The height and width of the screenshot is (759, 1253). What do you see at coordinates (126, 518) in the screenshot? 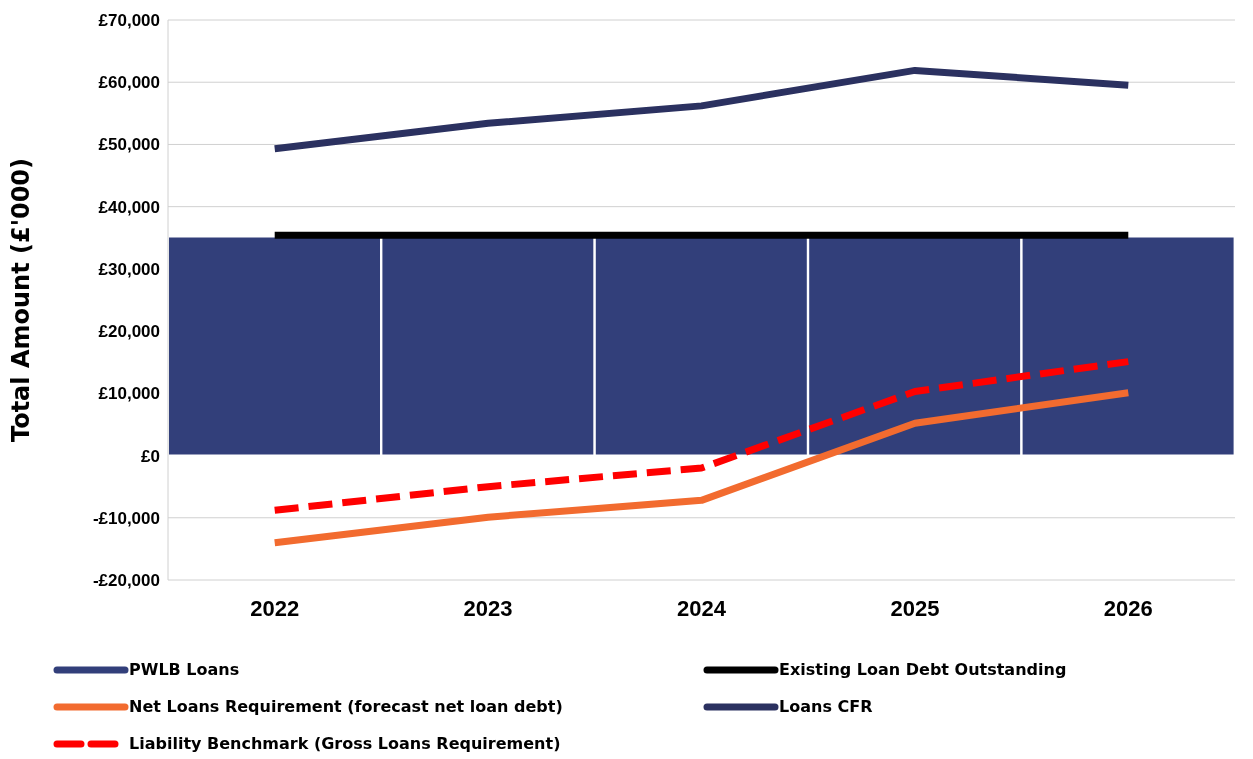
I see `y-tick-label: -£10,000` at bounding box center [126, 518].